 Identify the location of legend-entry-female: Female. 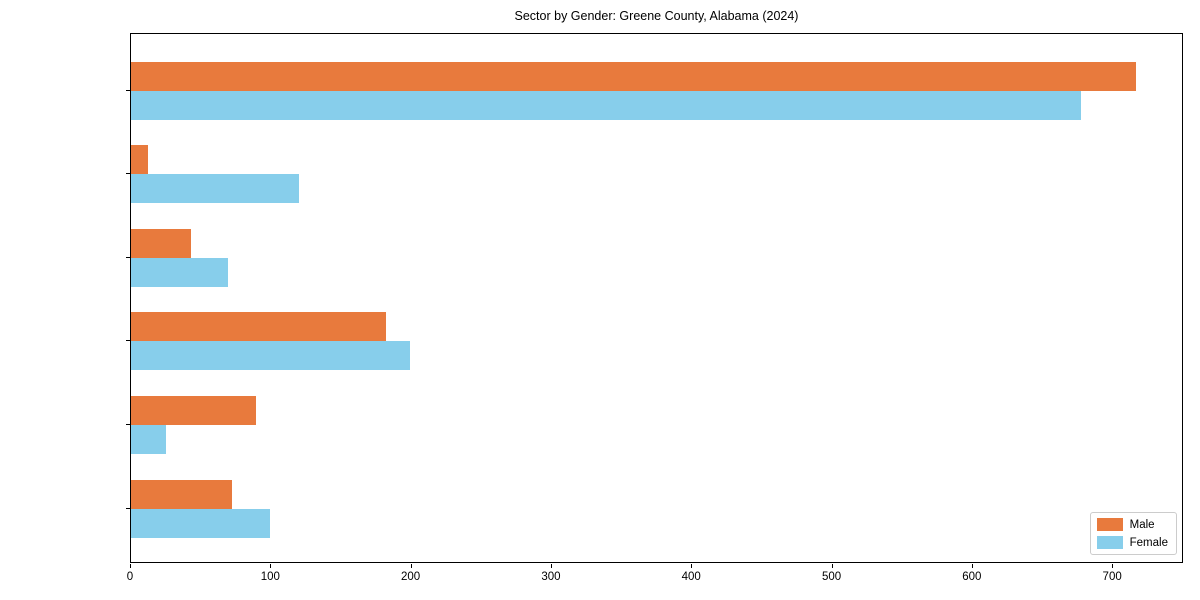
(1132, 542).